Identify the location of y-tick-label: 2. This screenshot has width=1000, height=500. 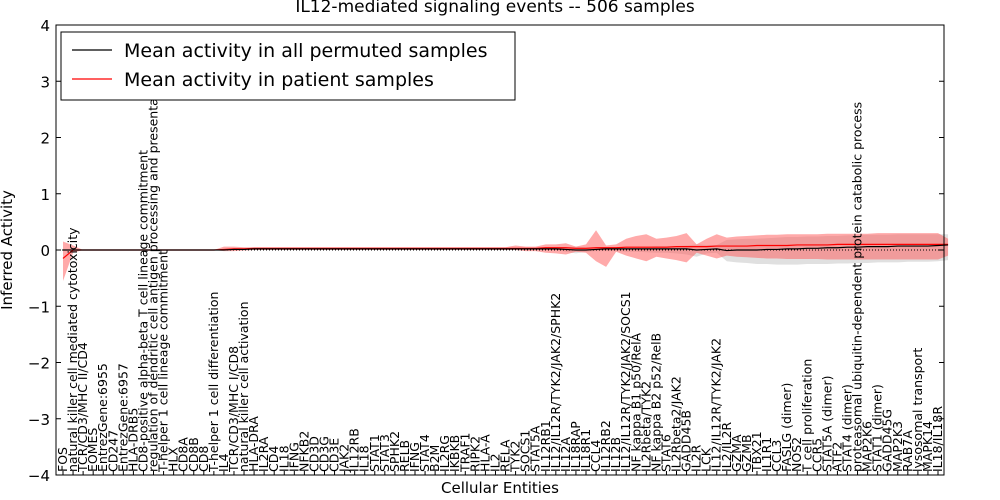
(45, 139).